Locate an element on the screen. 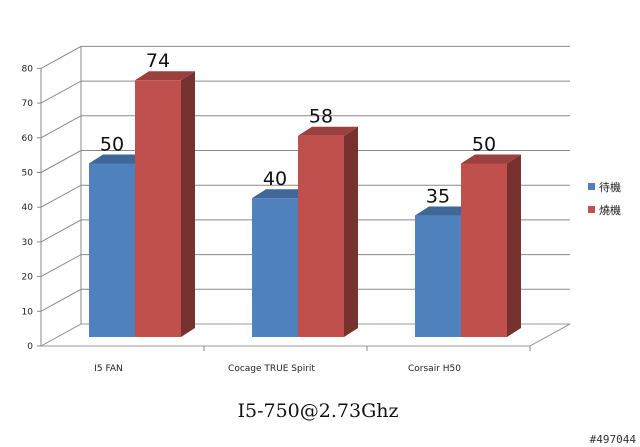 The image size is (640, 447). y-tick-label: 60 is located at coordinates (28, 139).